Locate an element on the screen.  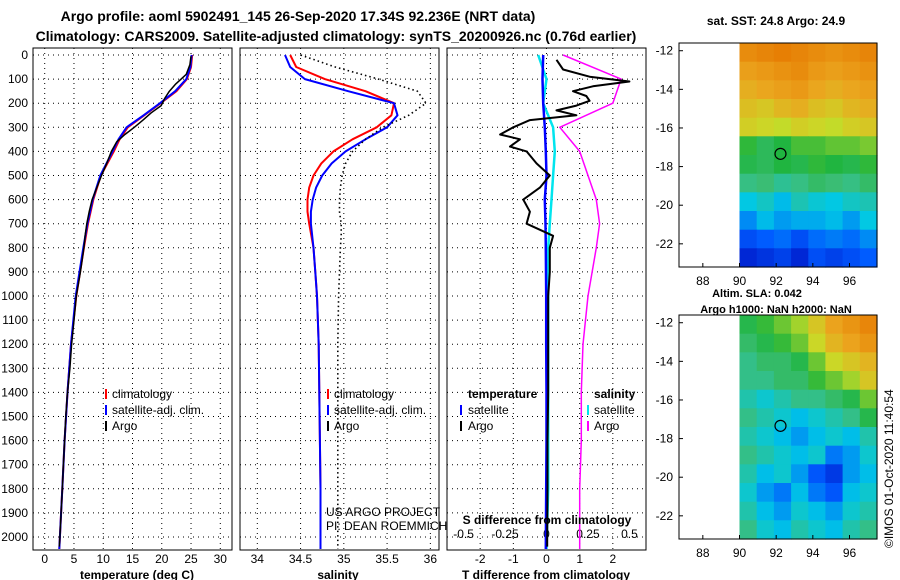
map-y-tick-label: -18 is located at coordinates (665, 439).